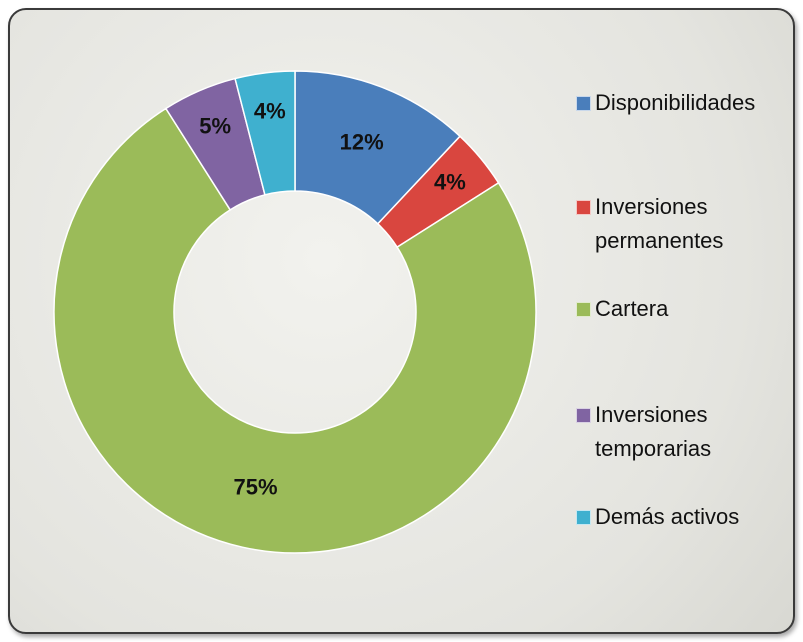 This screenshot has width=803, height=642. I want to click on legend-label: Inversiones permanentes, so click(659, 223).